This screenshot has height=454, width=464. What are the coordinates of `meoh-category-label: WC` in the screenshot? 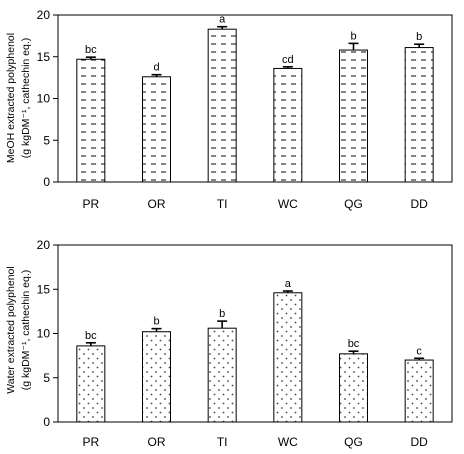 It's located at (288, 204).